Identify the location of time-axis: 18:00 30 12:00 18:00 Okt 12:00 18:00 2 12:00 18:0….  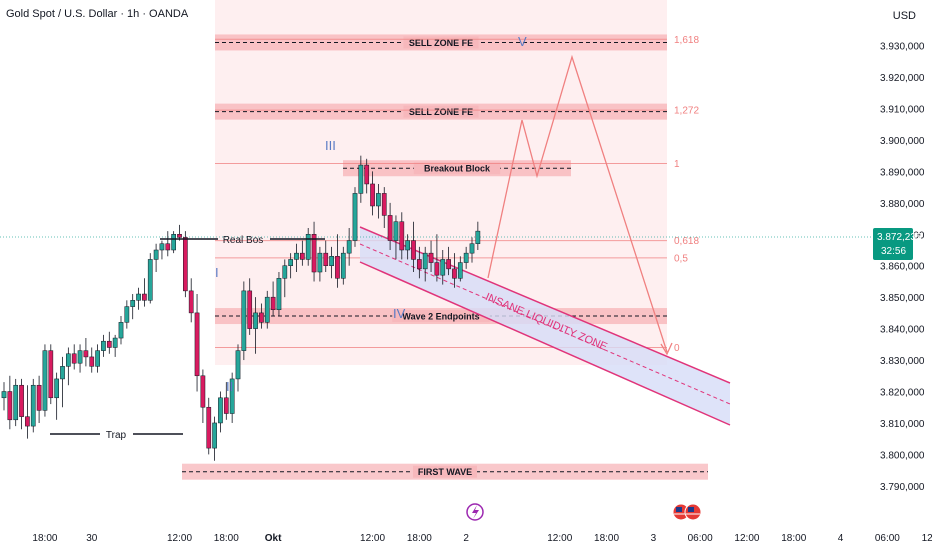
(482, 538).